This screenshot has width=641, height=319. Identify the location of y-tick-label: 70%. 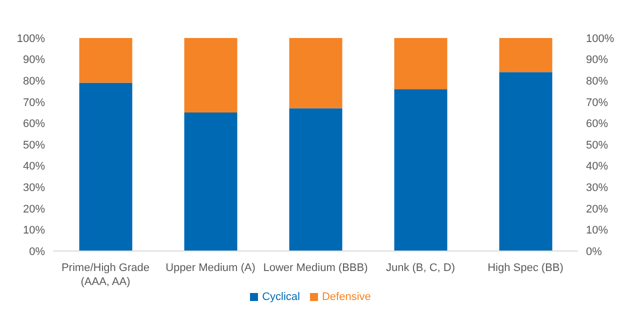
(34, 102).